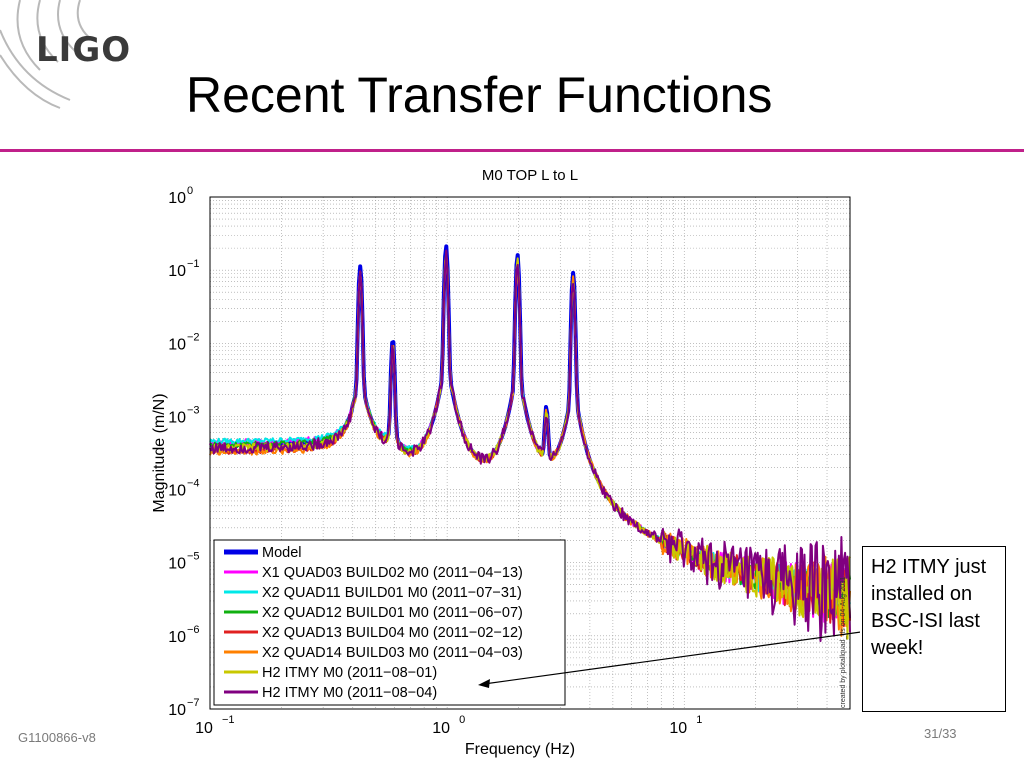 This screenshot has width=1024, height=768. What do you see at coordinates (193, 264) in the screenshot?
I see `y-tick-exponent: −1` at bounding box center [193, 264].